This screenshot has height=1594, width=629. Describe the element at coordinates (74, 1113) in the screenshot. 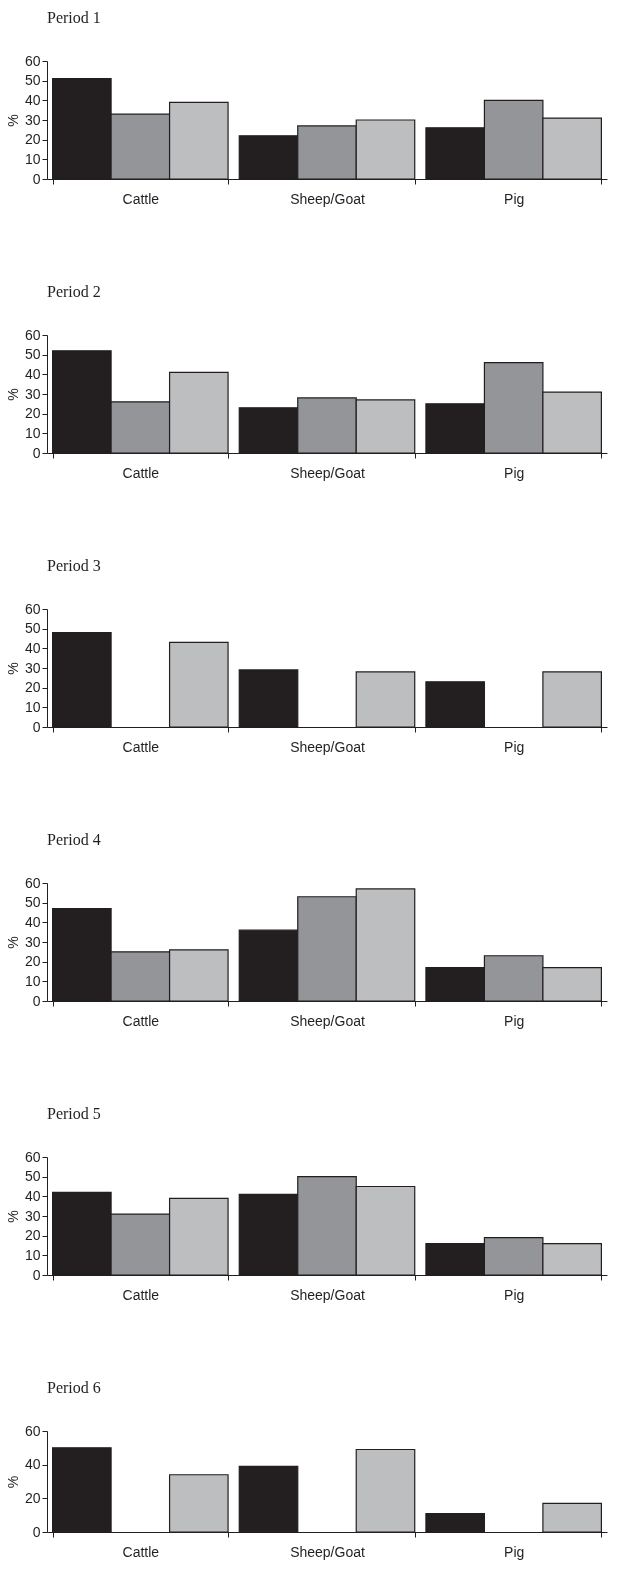

I see `chart-title: Period 5` at that location.